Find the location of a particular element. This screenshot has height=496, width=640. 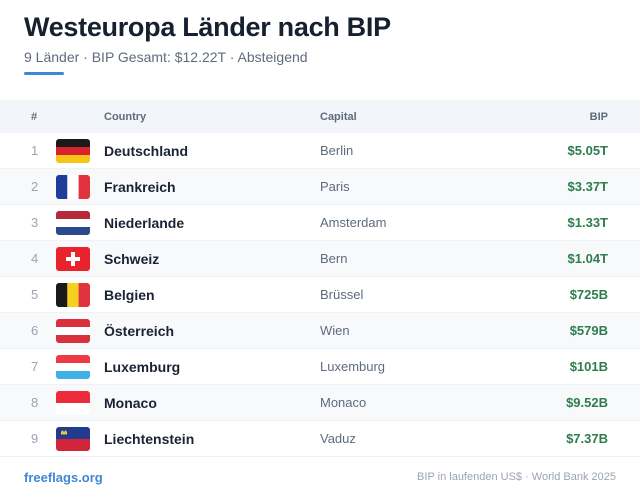

luxembourg-flag-icon is located at coordinates (73, 366).